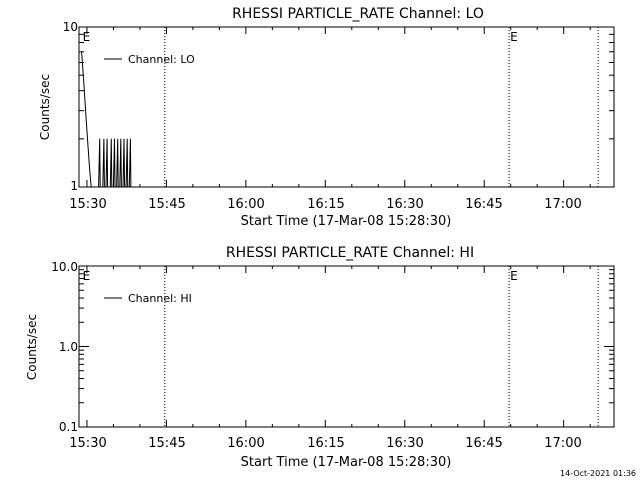  I want to click on y-tick-label: 10, so click(70, 27).